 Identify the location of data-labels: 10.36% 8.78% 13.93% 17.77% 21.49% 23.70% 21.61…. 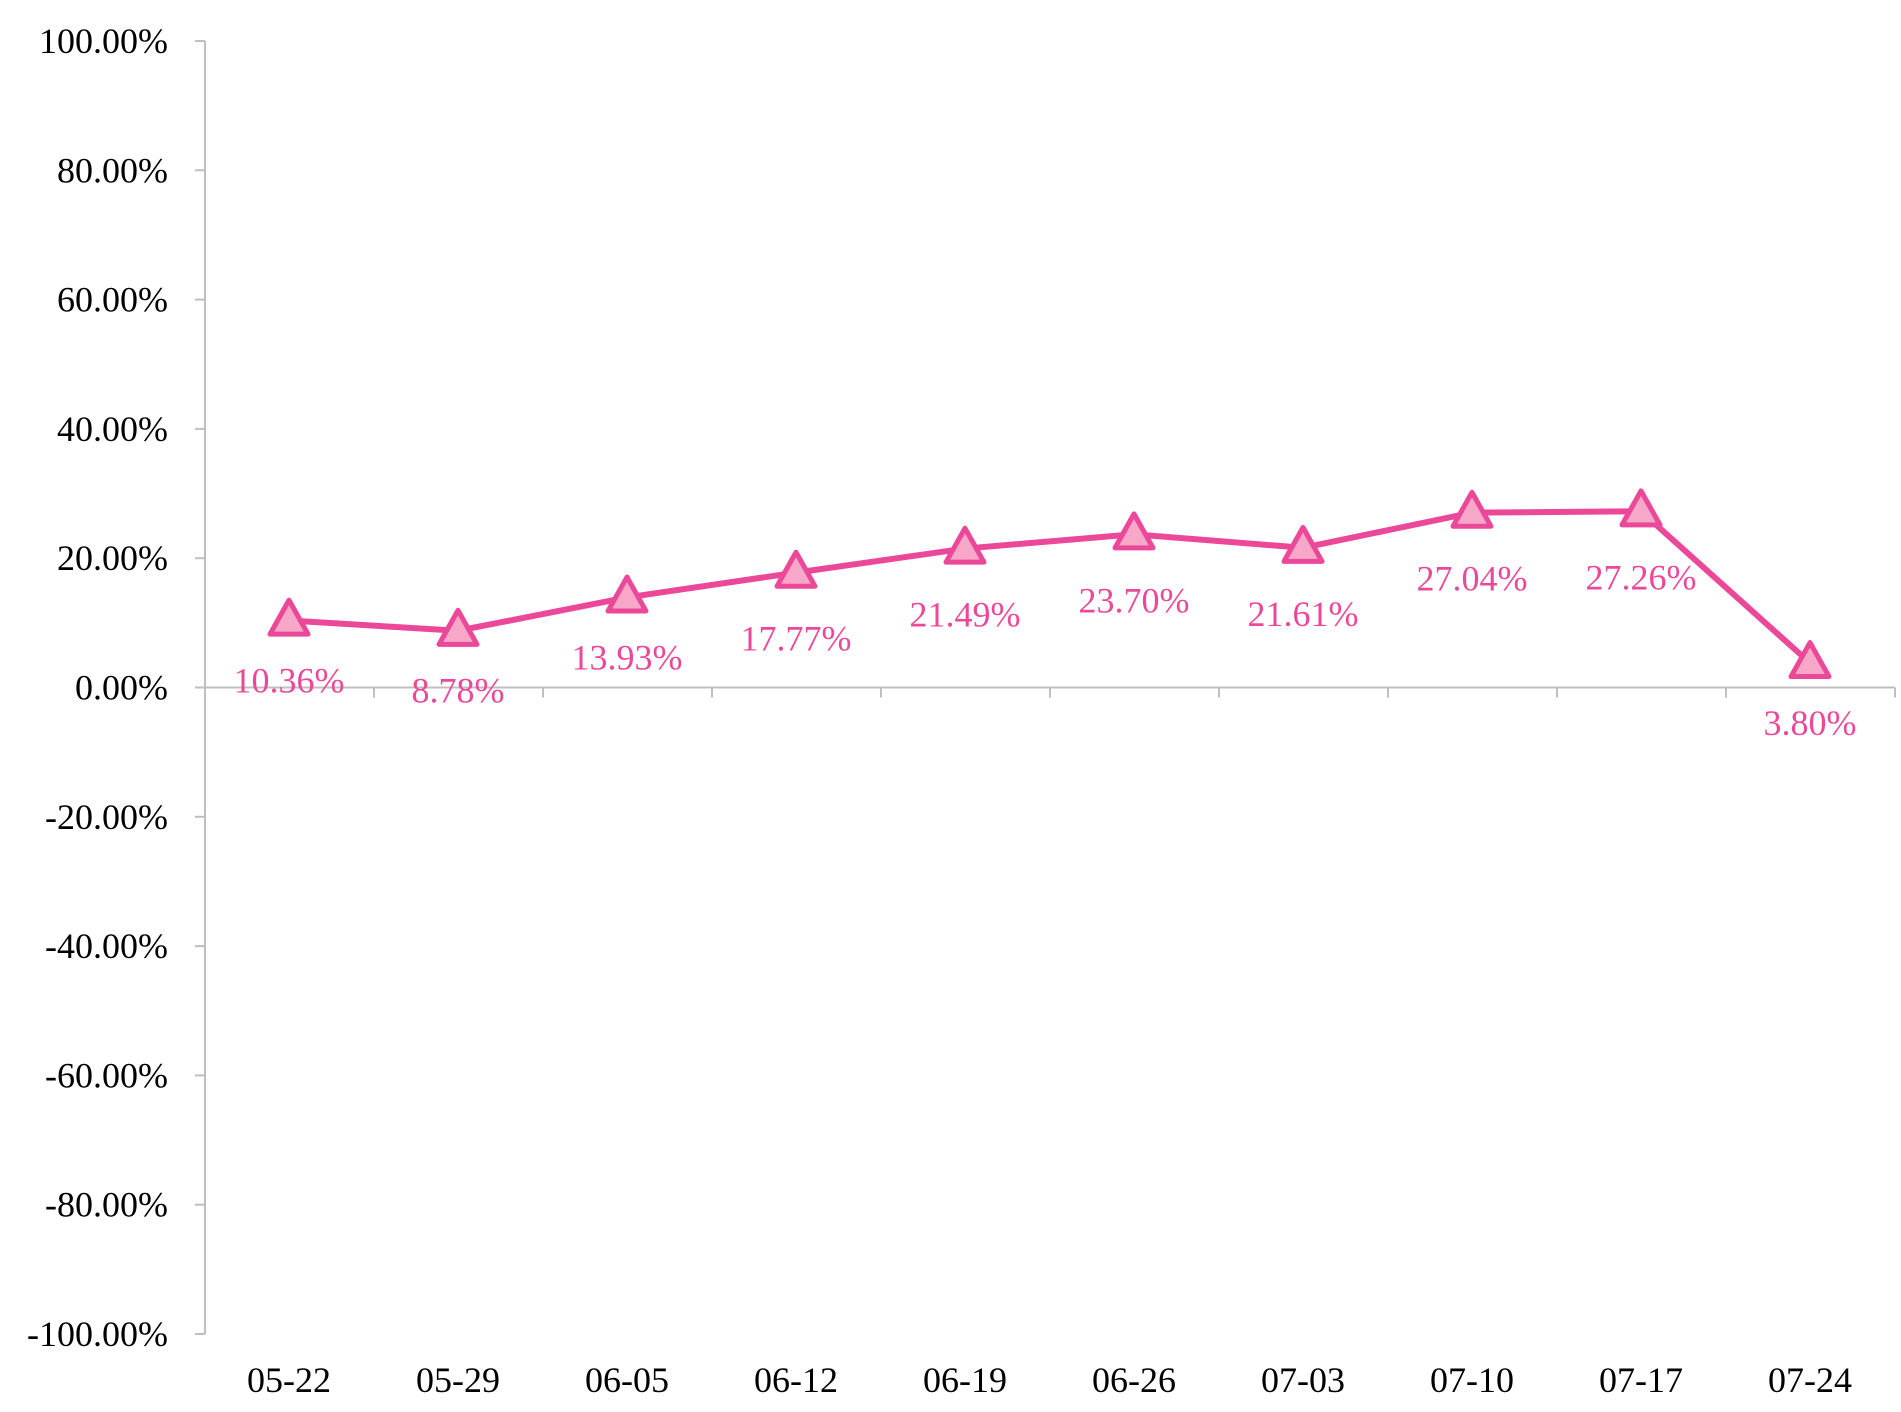
(1045, 650).